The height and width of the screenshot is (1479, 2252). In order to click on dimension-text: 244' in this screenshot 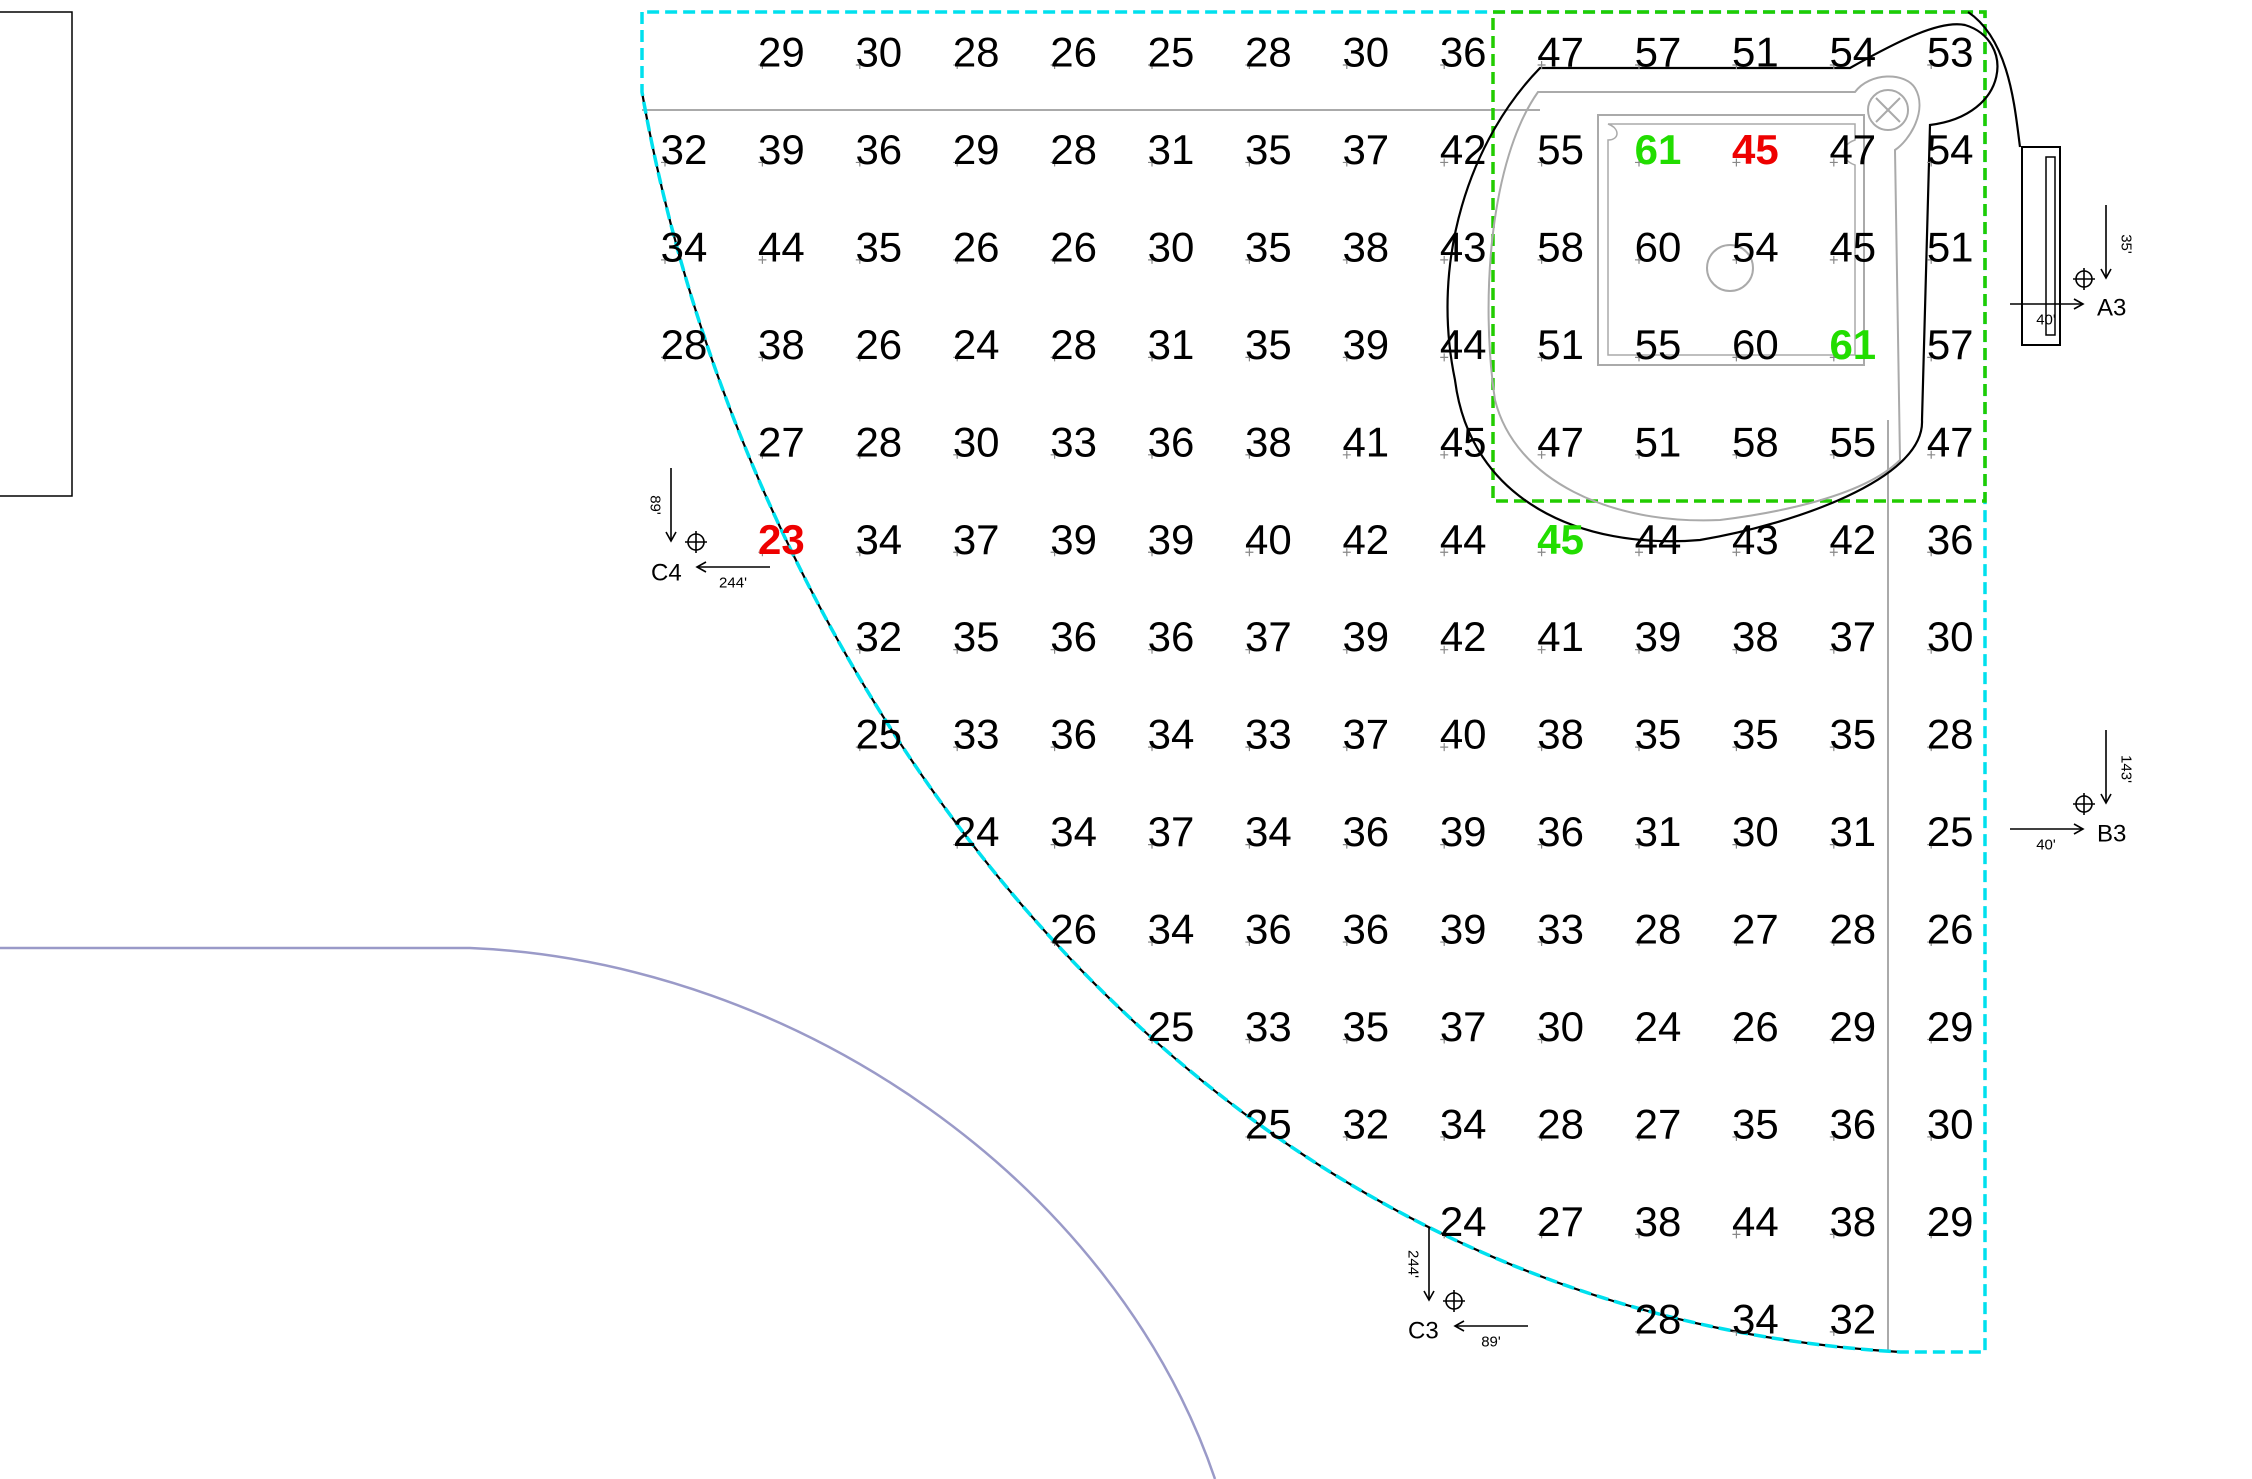, I will do `click(1413, 1264)`.